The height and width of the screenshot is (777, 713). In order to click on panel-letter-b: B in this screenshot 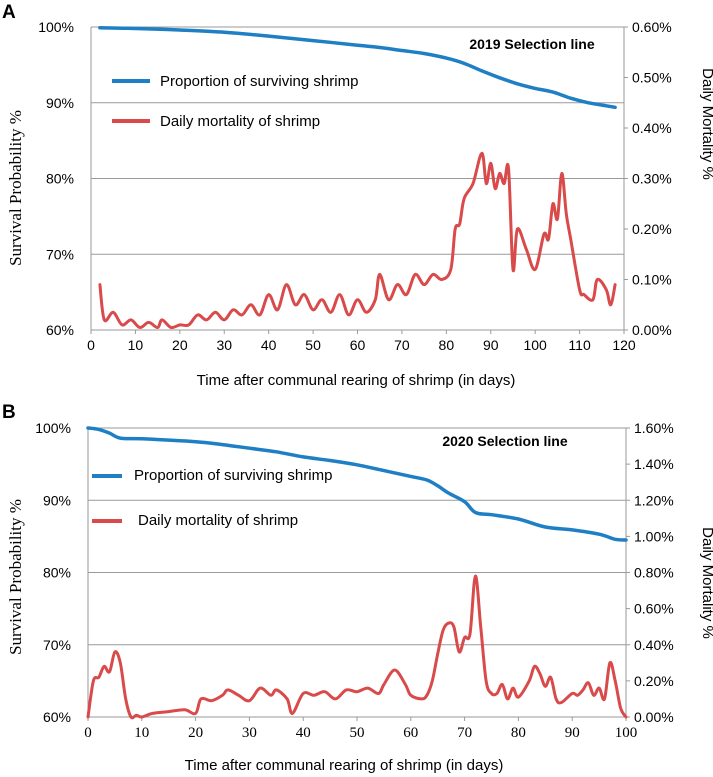, I will do `click(9, 412)`.